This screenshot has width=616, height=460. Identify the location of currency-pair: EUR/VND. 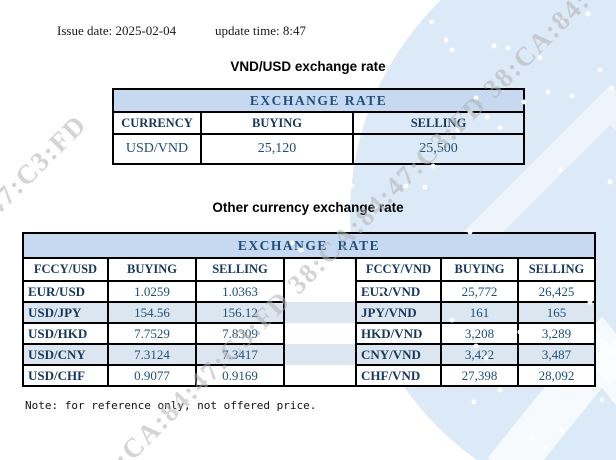
(398, 291).